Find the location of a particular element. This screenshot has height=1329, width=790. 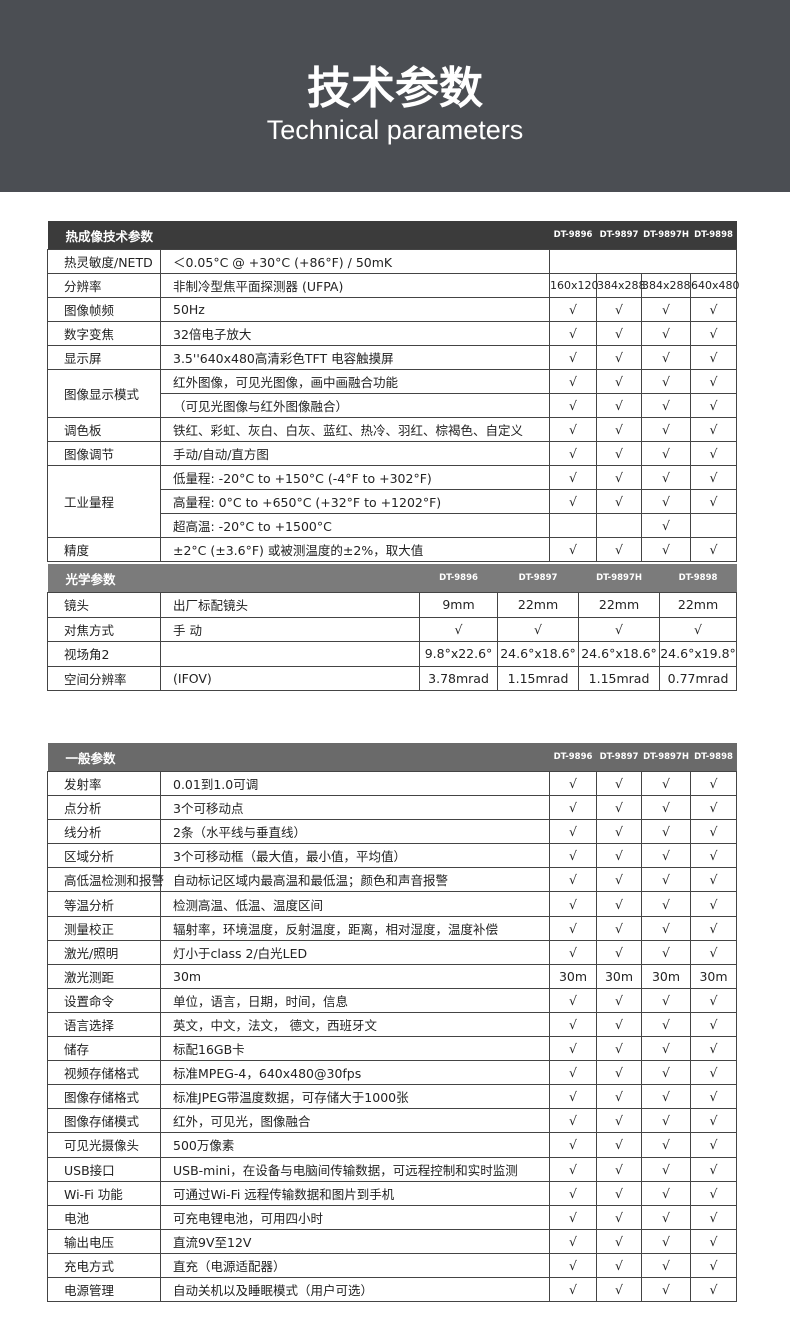

model-cell: 9.8°x22.6° is located at coordinates (459, 654).